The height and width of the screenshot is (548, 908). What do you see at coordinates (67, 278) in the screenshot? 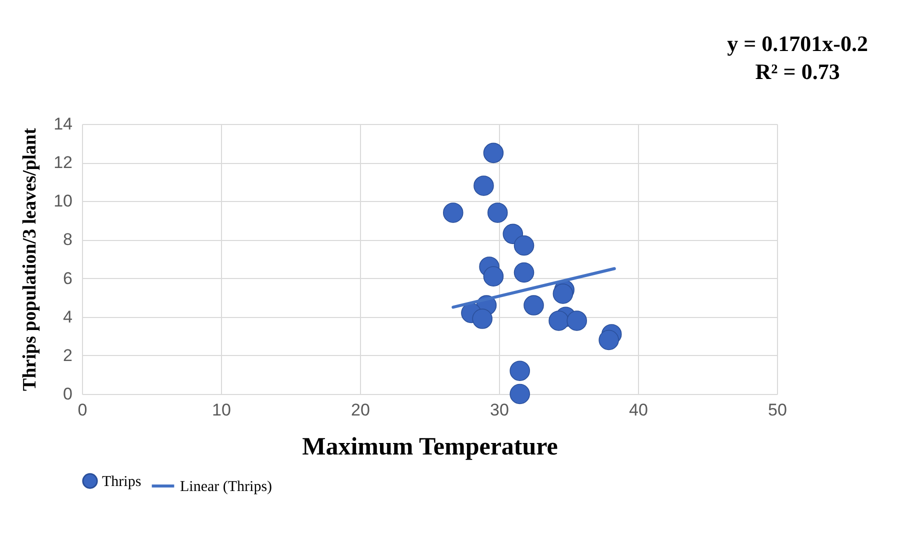
I see `y-tick-label: 6` at bounding box center [67, 278].